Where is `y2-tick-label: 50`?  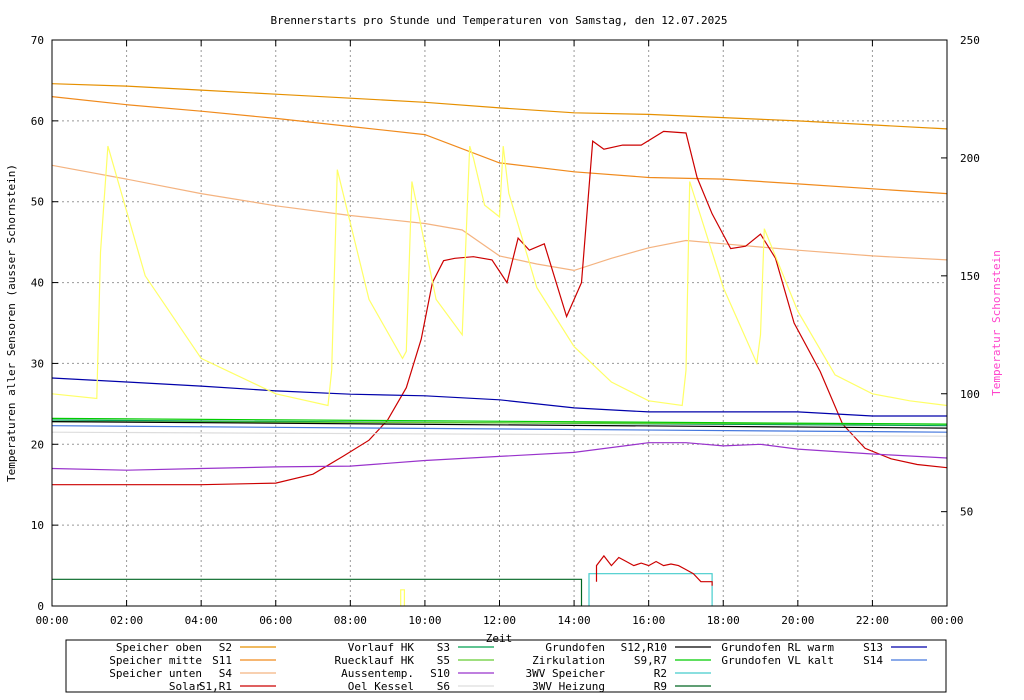
y2-tick-label: 50 is located at coordinates (966, 512).